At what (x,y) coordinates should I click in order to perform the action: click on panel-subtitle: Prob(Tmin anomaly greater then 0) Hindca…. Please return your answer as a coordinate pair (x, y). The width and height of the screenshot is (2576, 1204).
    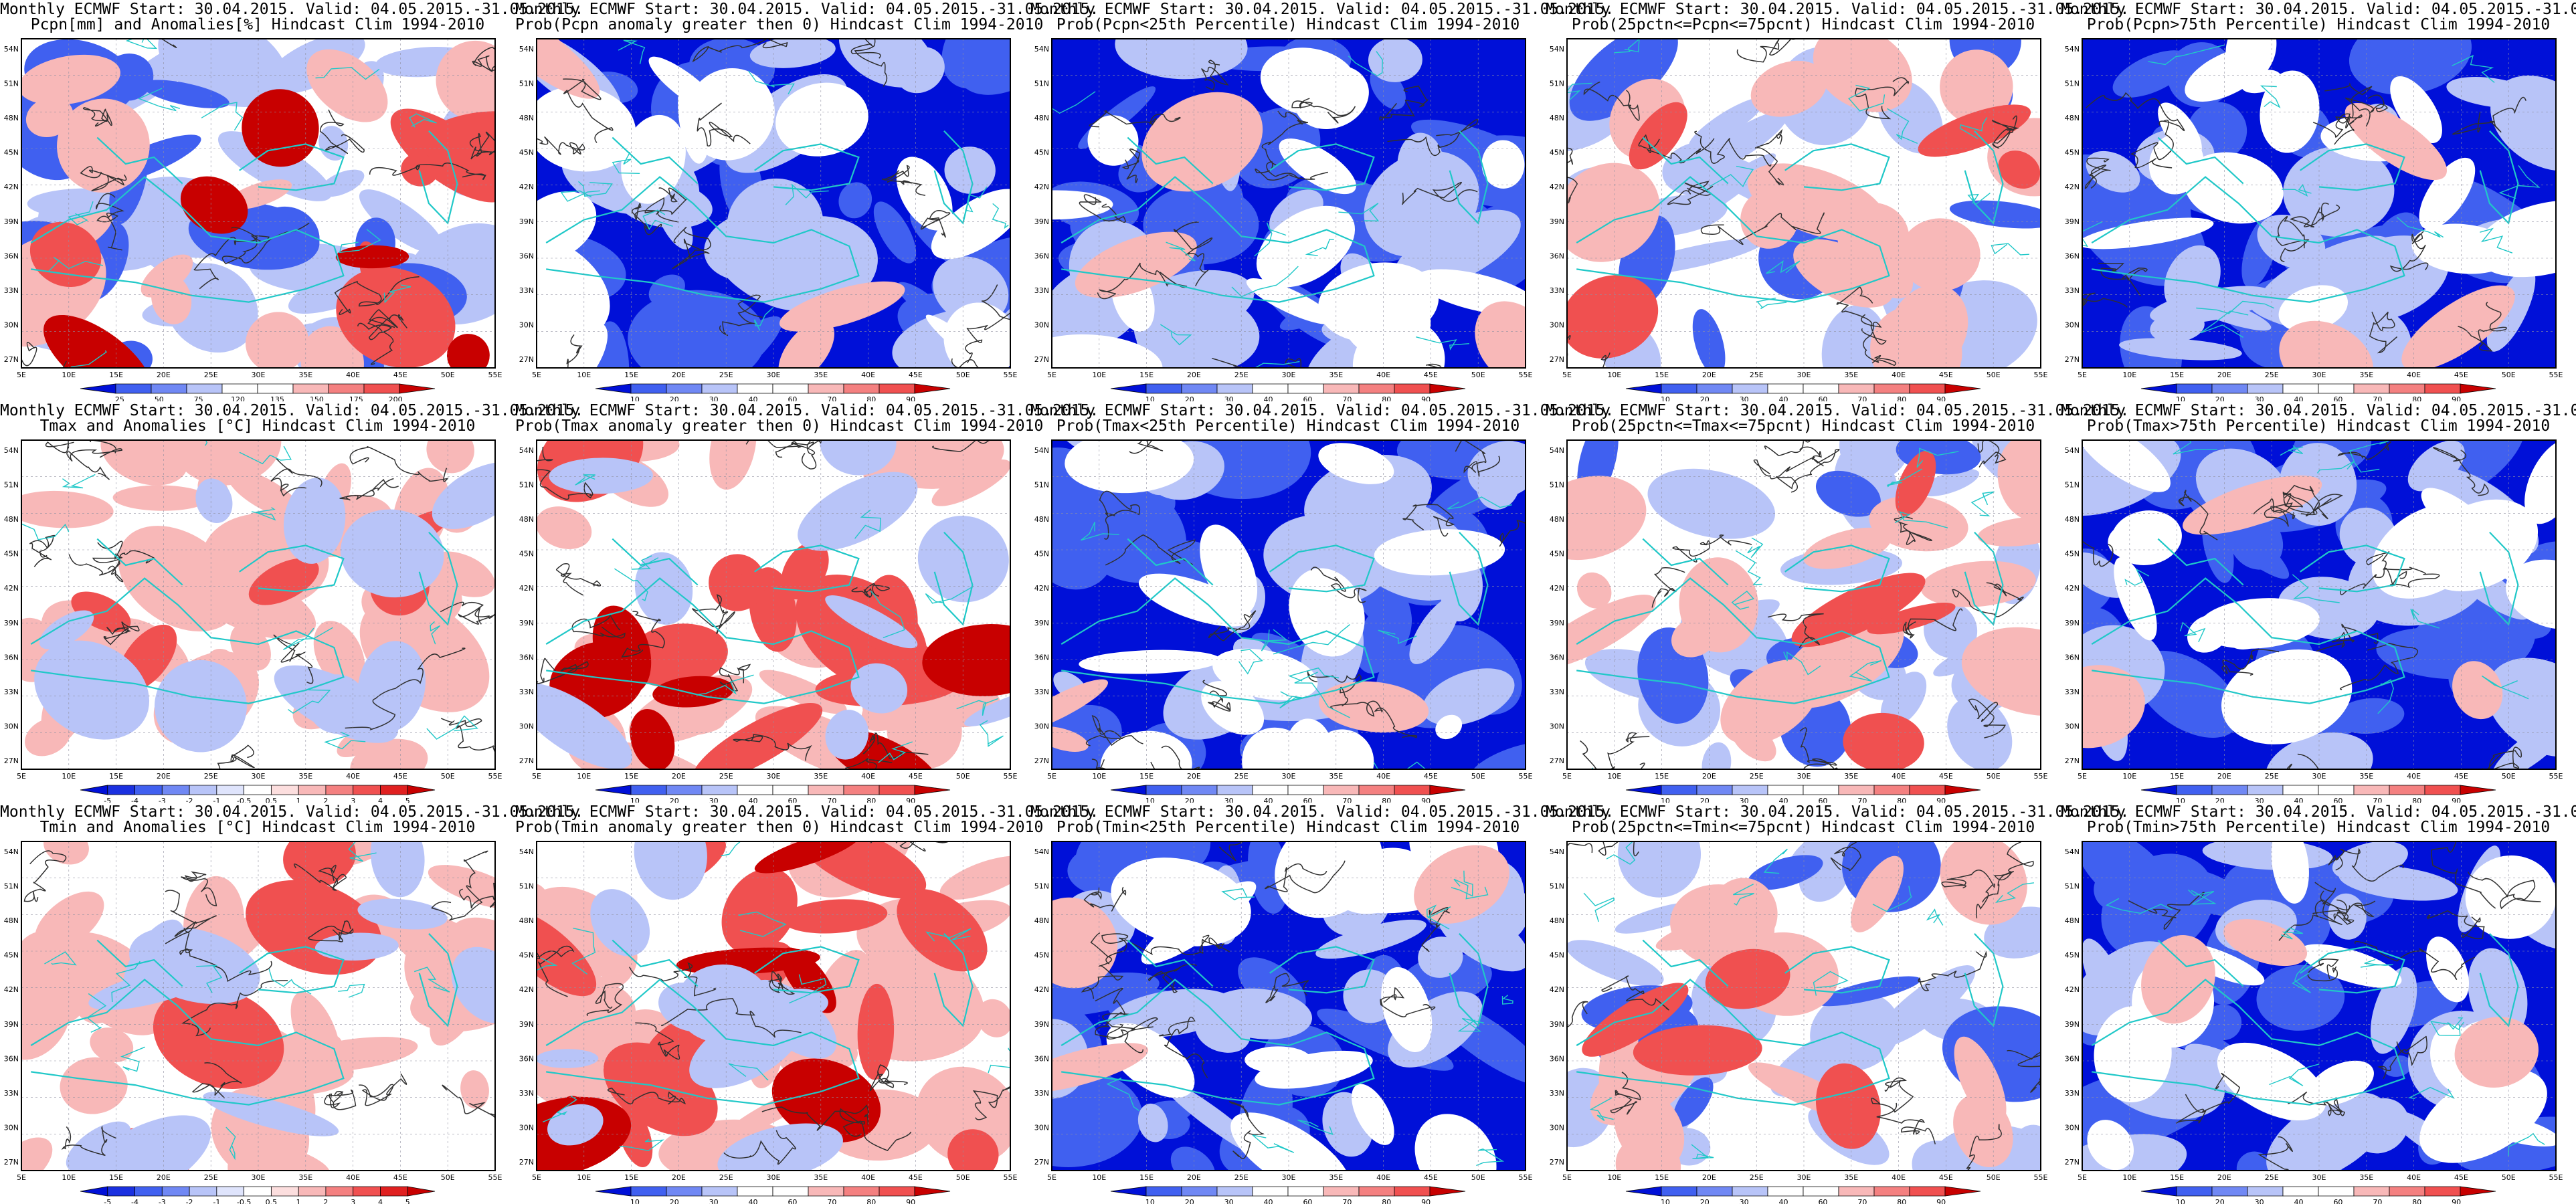
    Looking at the image, I should click on (779, 827).